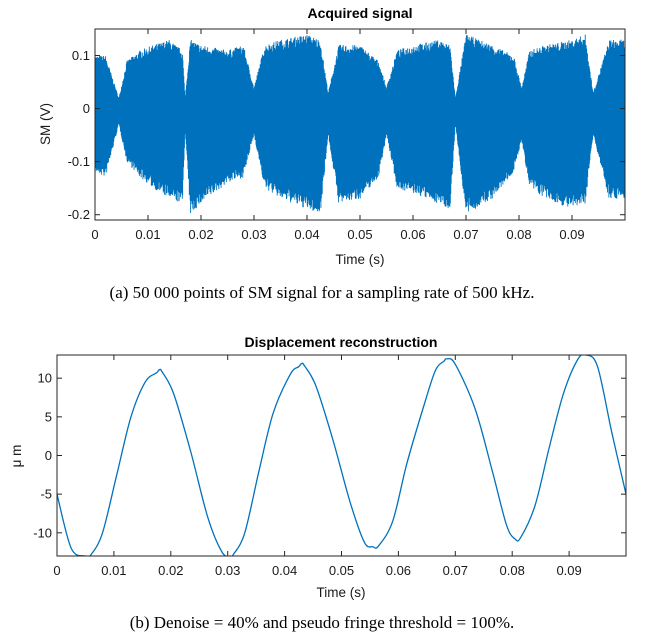  I want to click on y-tick-label: -0.1, so click(79, 161).